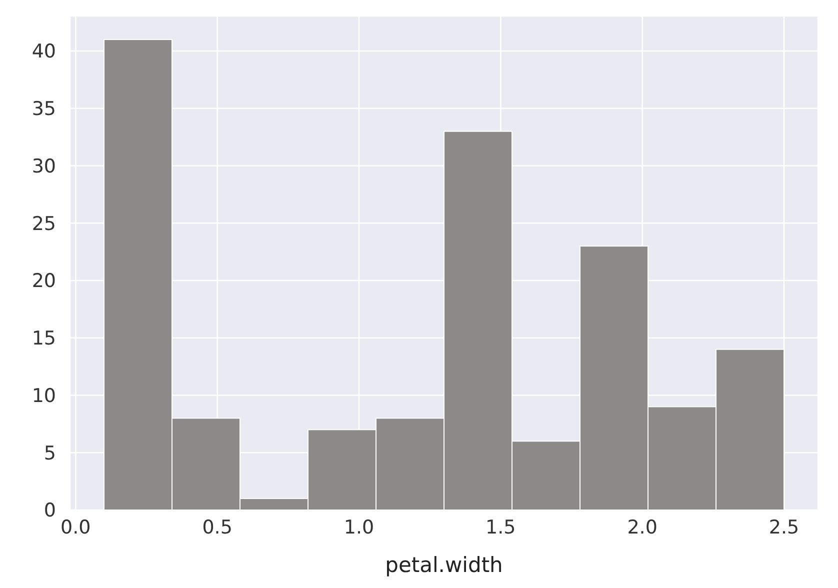 Image resolution: width=838 pixels, height=588 pixels. What do you see at coordinates (44, 51) in the screenshot?
I see `y-tick-label: 40` at bounding box center [44, 51].